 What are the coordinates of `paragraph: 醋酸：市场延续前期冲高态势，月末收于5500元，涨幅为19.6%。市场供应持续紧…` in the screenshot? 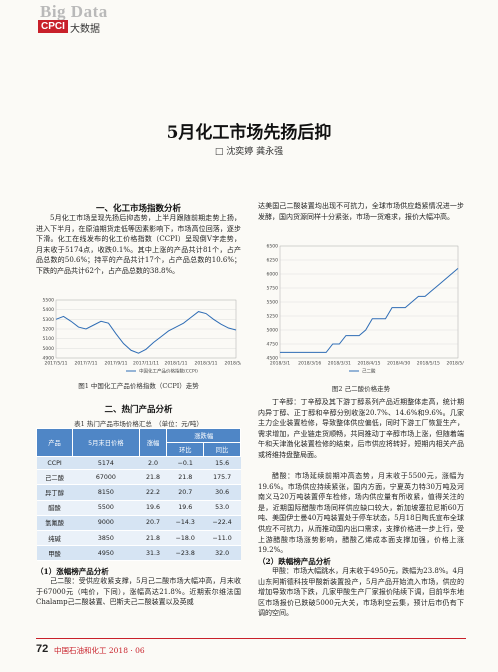 It's located at (361, 513).